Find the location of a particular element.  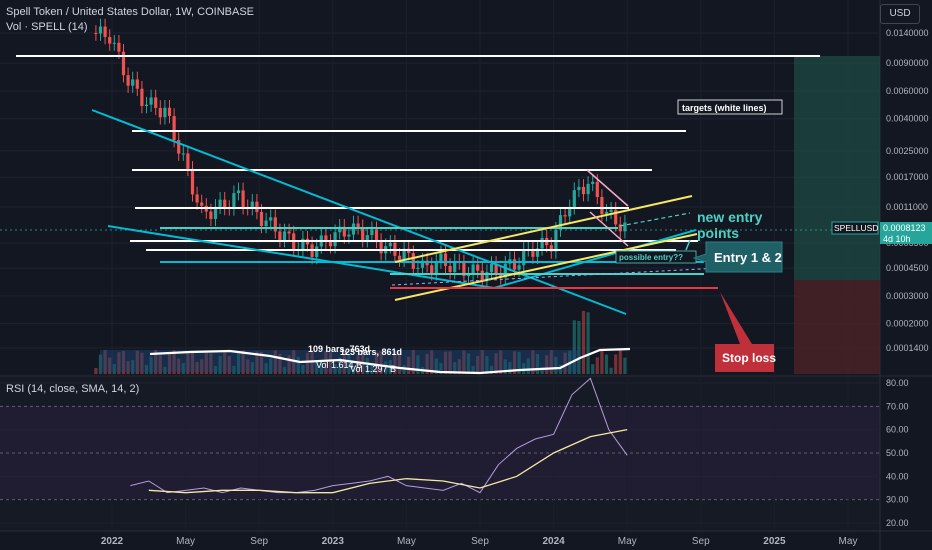

symbol-tag is located at coordinates (855, 228).